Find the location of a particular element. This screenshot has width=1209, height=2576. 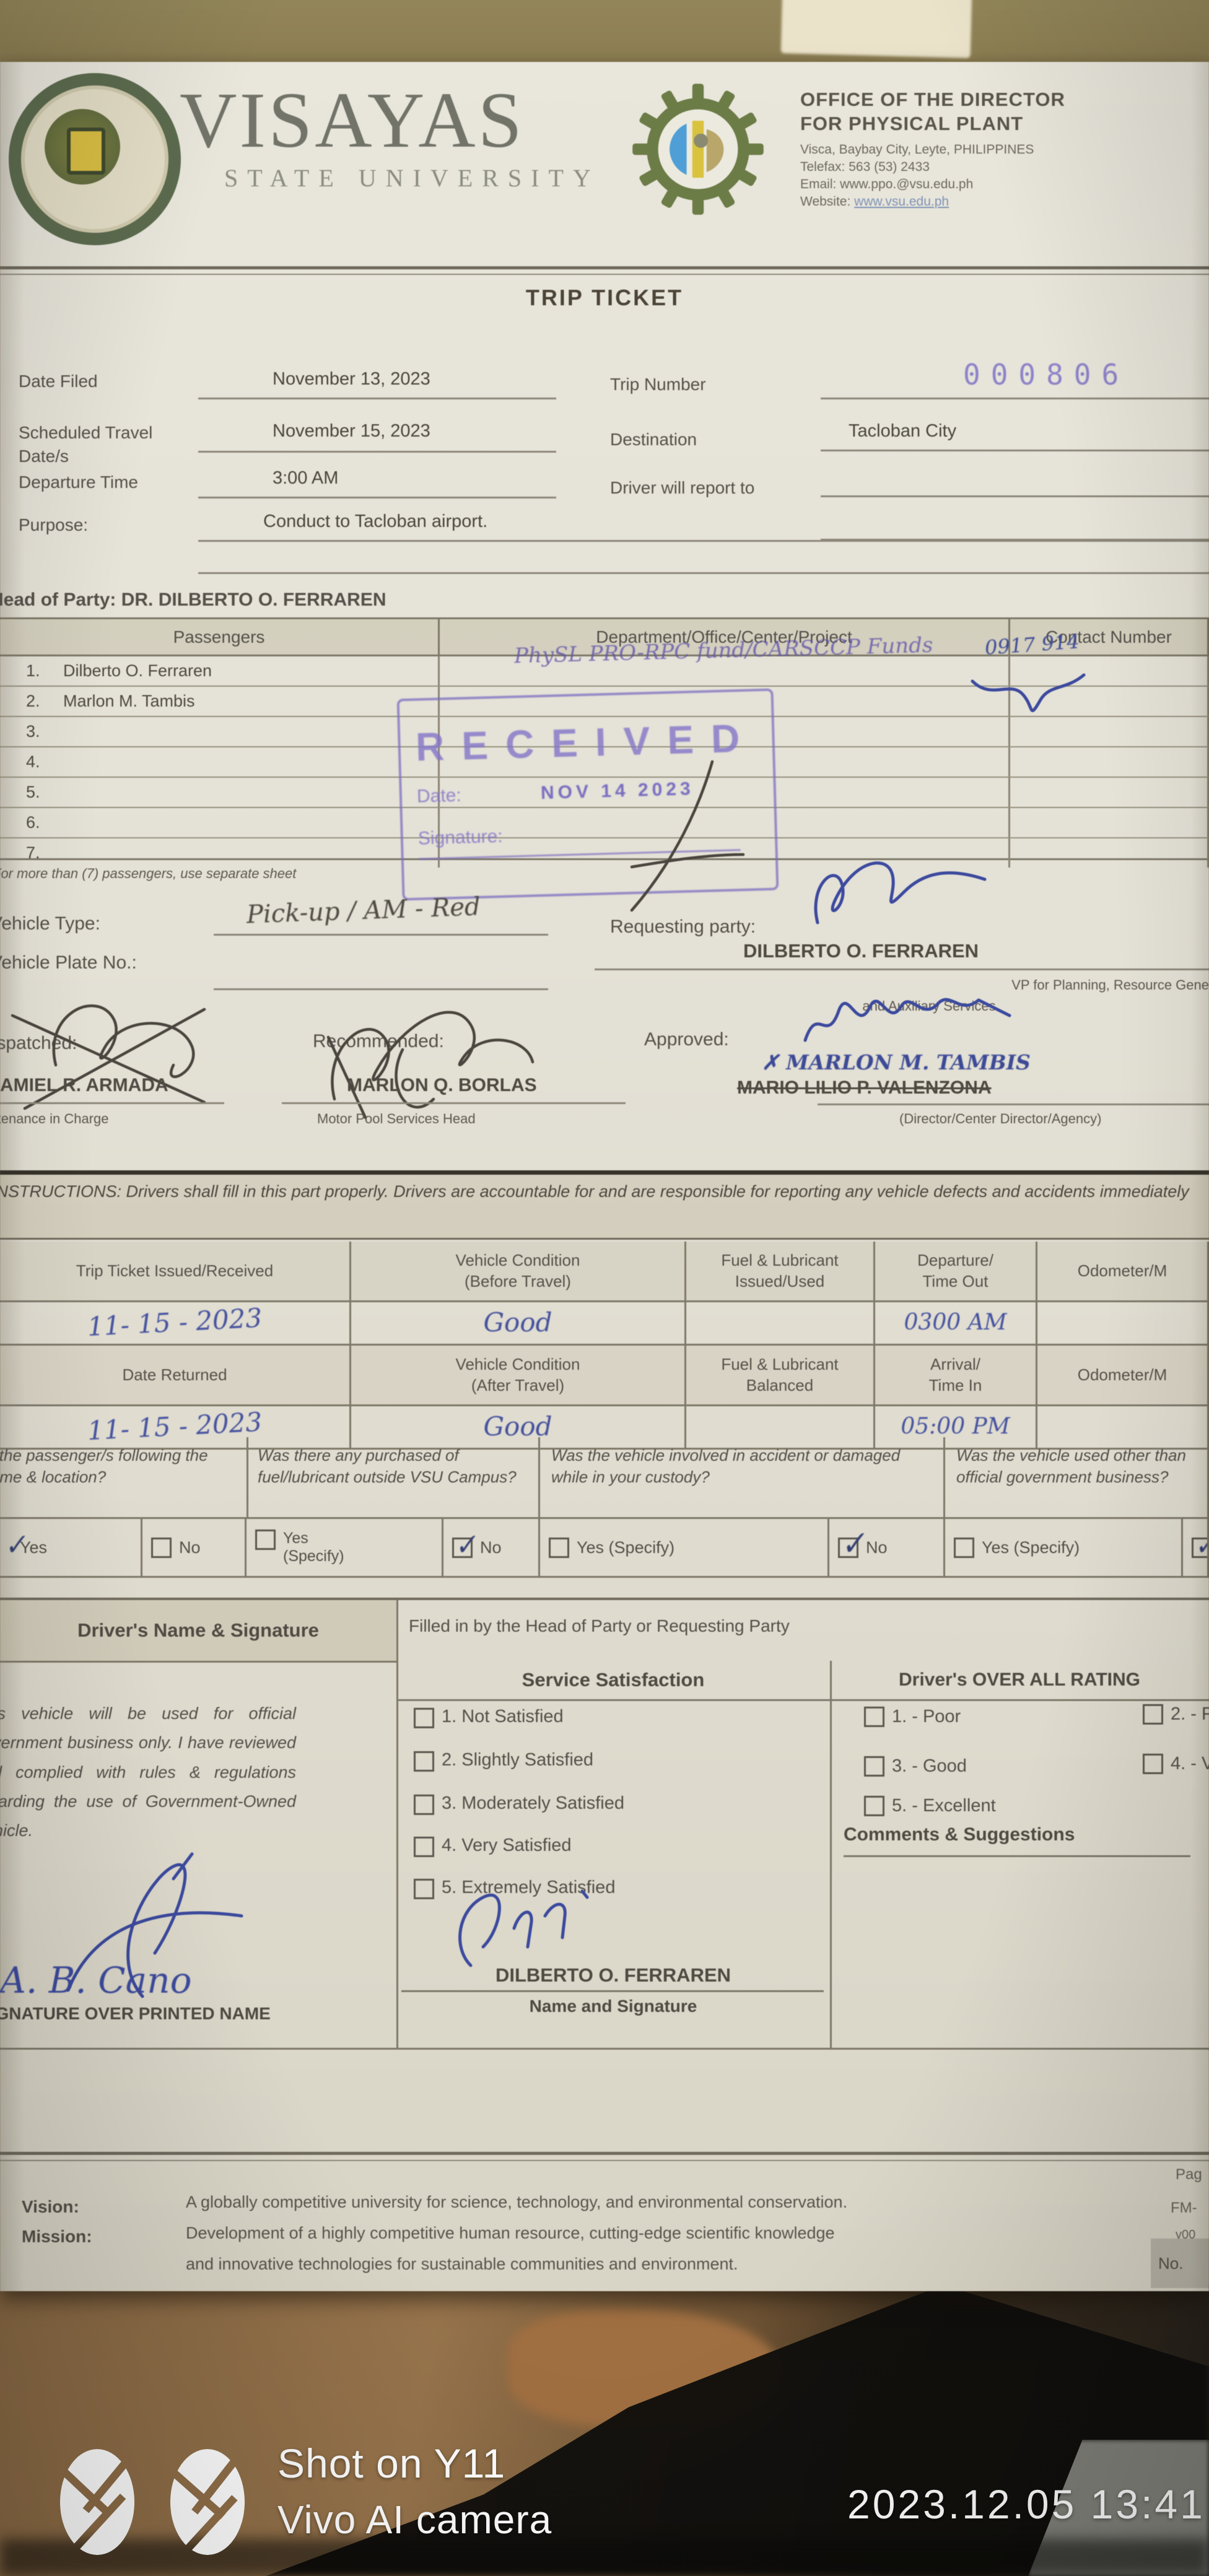

stamp-date-label: Date: is located at coordinates (439, 796).